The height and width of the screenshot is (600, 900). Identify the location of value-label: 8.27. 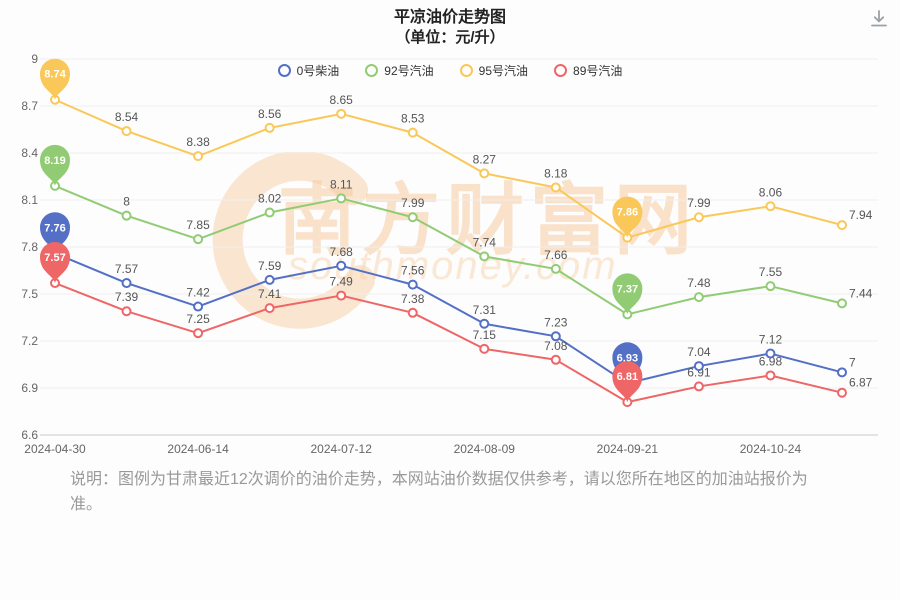
(485, 159).